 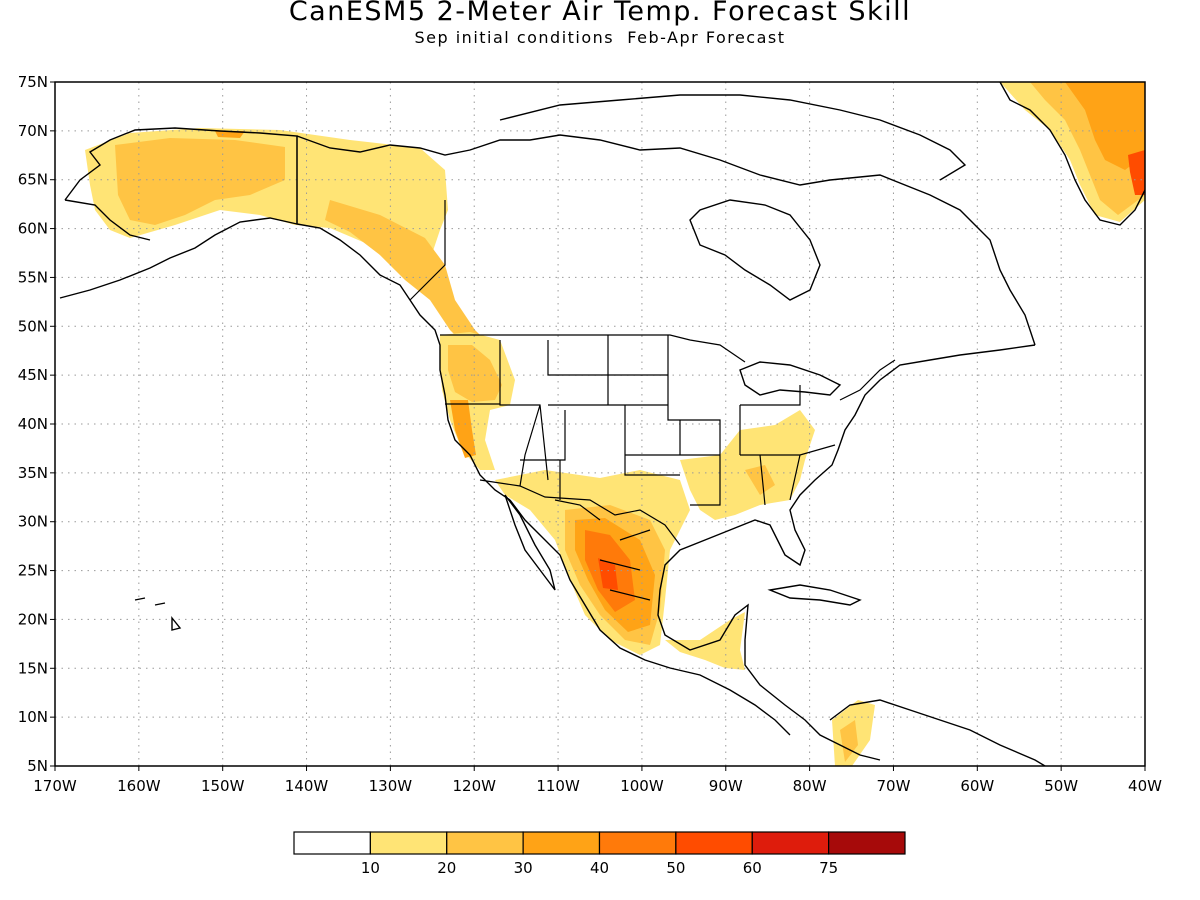 What do you see at coordinates (558, 786) in the screenshot?
I see `lon-label: 110W` at bounding box center [558, 786].